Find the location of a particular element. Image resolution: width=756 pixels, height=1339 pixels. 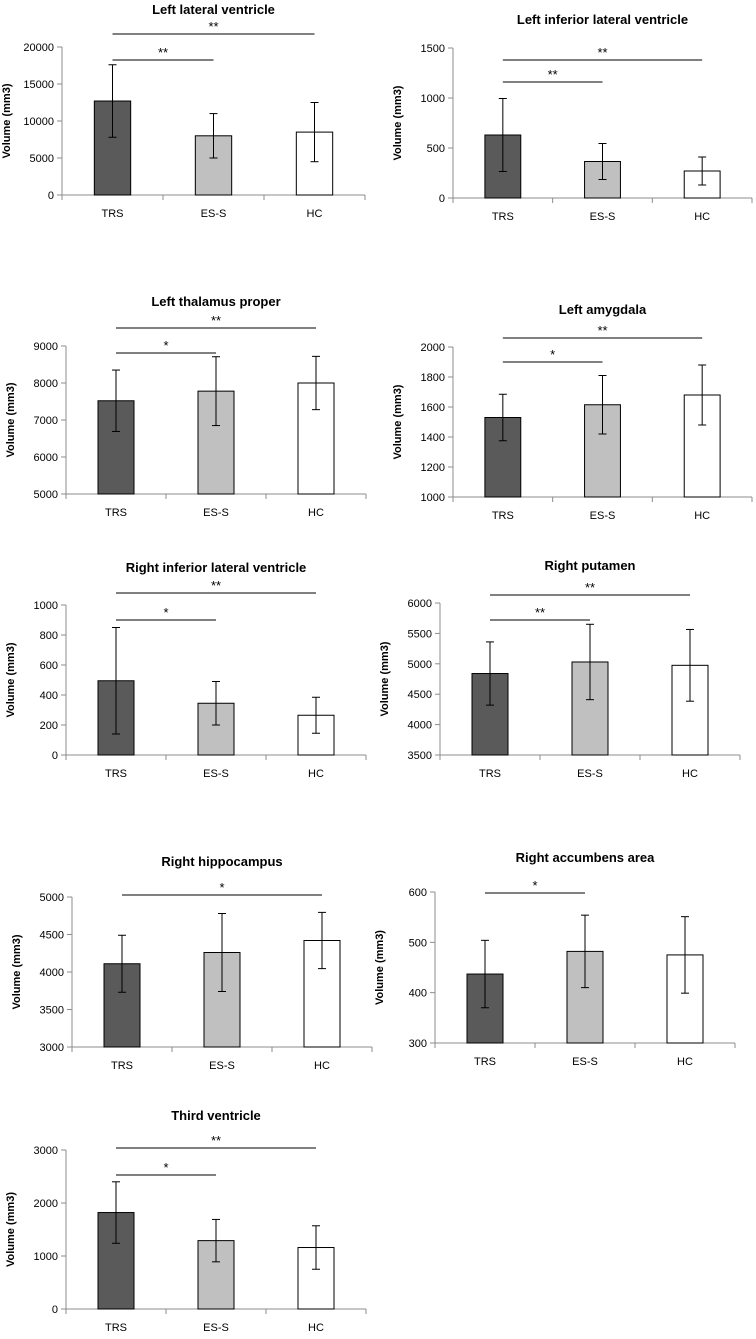

chart-title: Third ventricle is located at coordinates (216, 1115).